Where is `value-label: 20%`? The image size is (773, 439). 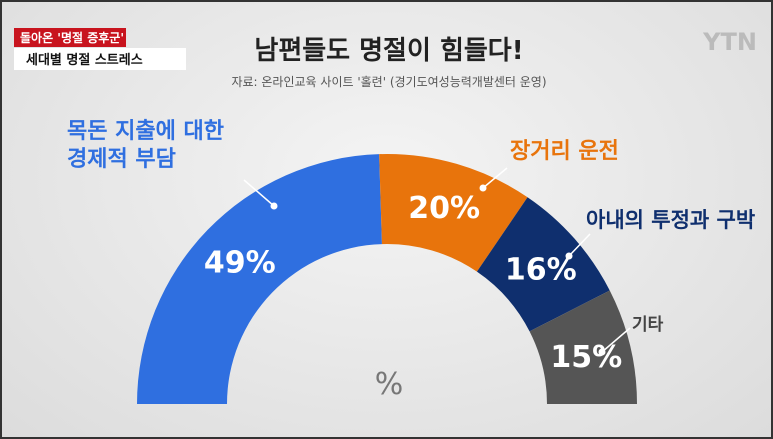
value-label: 20% is located at coordinates (444, 208).